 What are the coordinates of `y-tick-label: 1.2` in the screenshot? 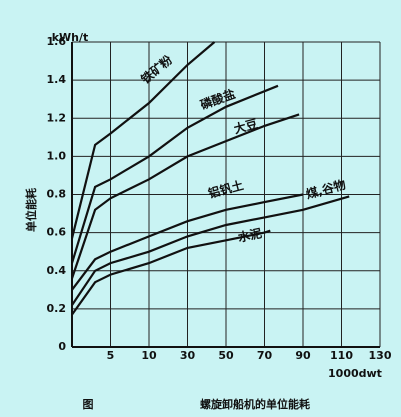 It's located at (57, 117).